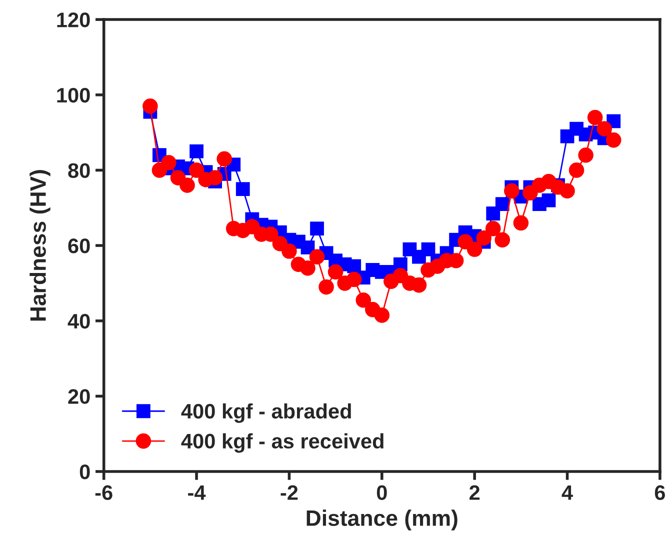  What do you see at coordinates (79, 246) in the screenshot?
I see `y-tick-label: 60` at bounding box center [79, 246].